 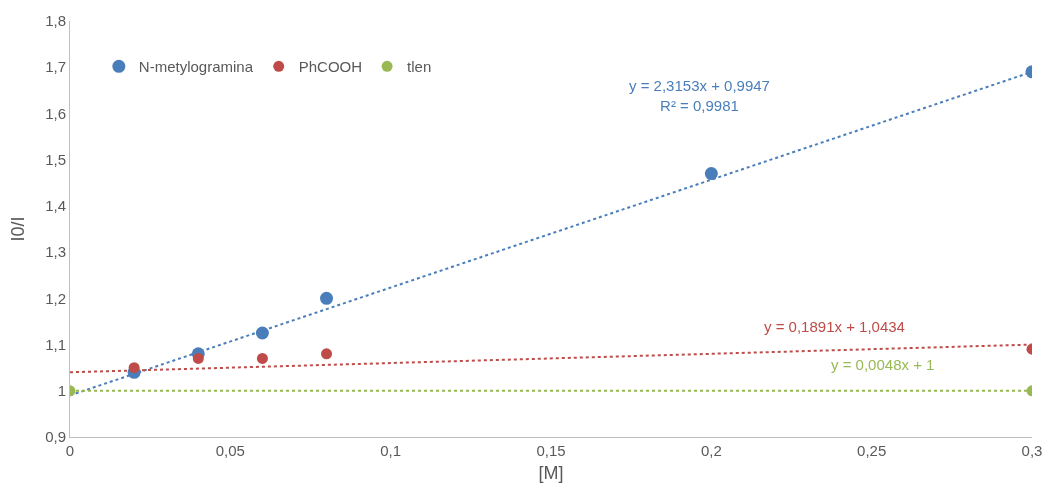 What do you see at coordinates (55, 113) in the screenshot?
I see `y-tick-label: 1,6` at bounding box center [55, 113].